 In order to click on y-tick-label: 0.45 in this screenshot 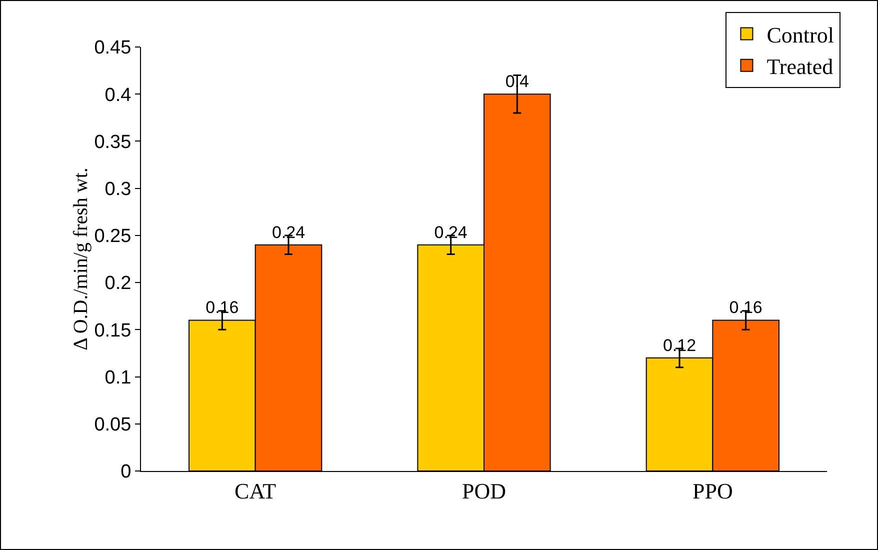, I will do `click(113, 48)`.